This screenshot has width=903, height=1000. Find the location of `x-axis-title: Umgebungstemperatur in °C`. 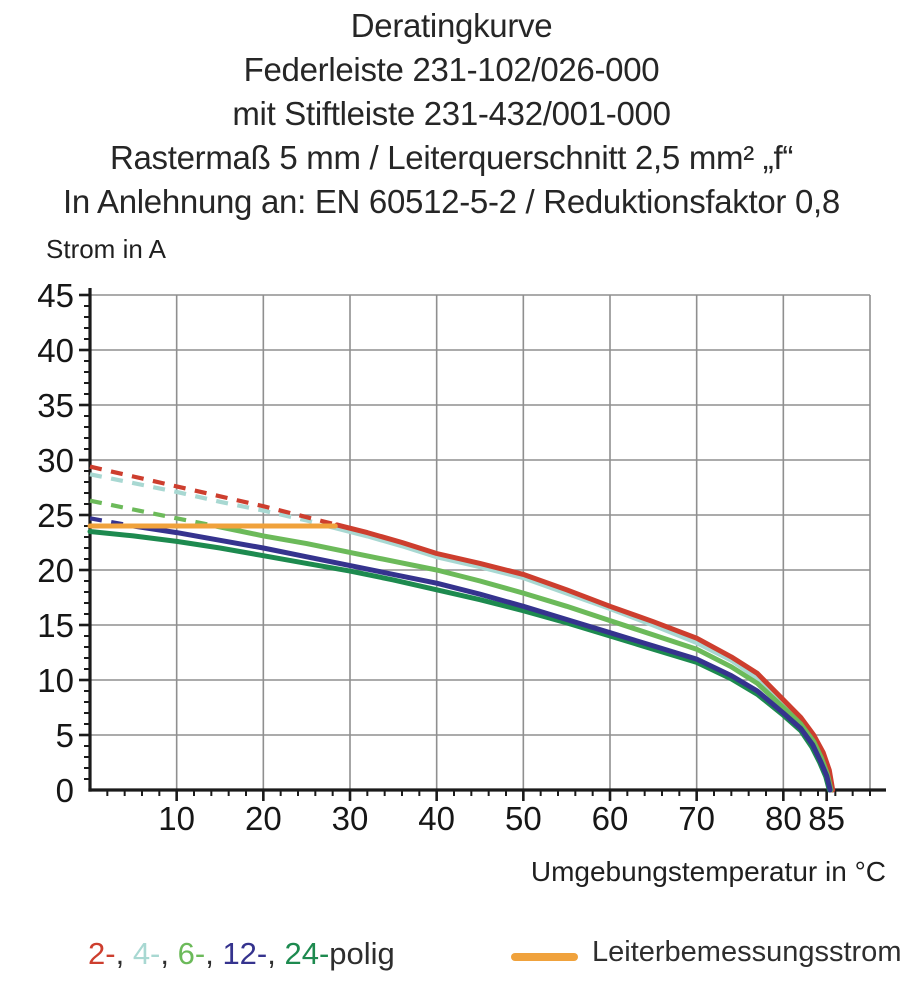

x-axis-title: Umgebungstemperatur in °C is located at coordinates (708, 871).